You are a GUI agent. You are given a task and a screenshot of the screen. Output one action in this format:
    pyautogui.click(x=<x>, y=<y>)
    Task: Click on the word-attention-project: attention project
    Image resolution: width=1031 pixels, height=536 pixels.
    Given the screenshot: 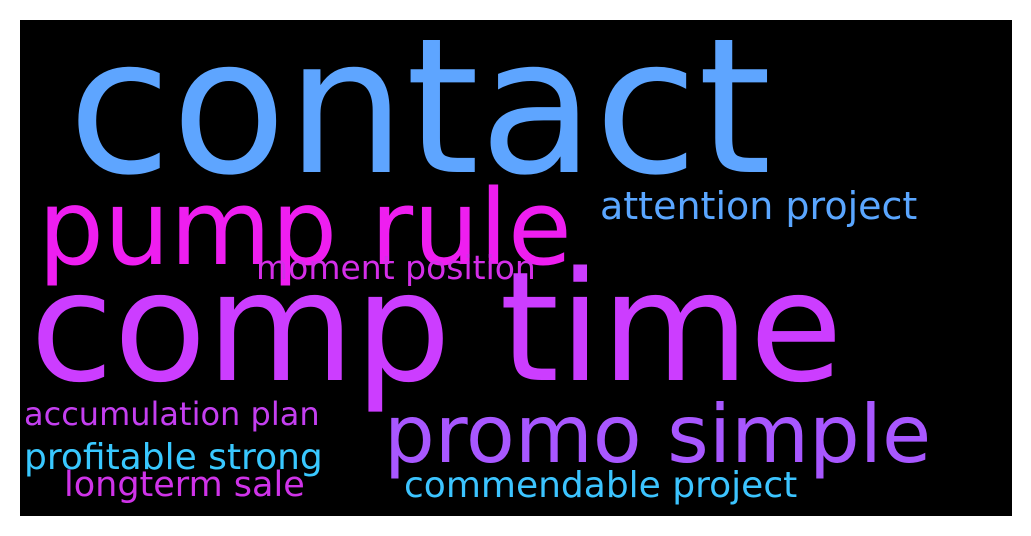 What is the action you would take?
    pyautogui.click(x=759, y=206)
    